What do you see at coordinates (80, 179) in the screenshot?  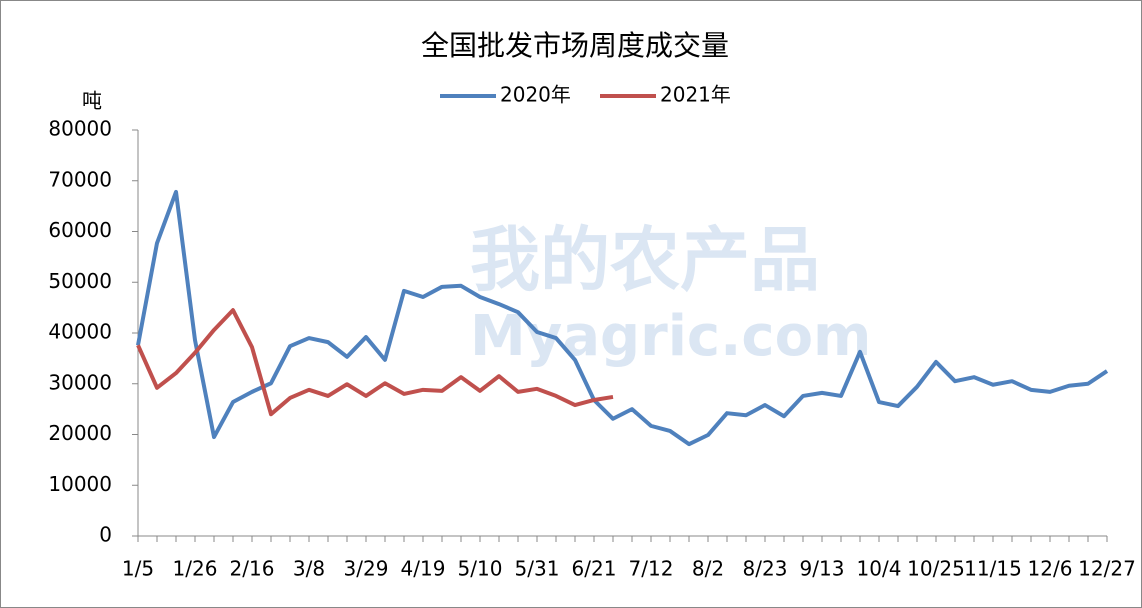 I see `y-tick-label: 70000` at bounding box center [80, 179].